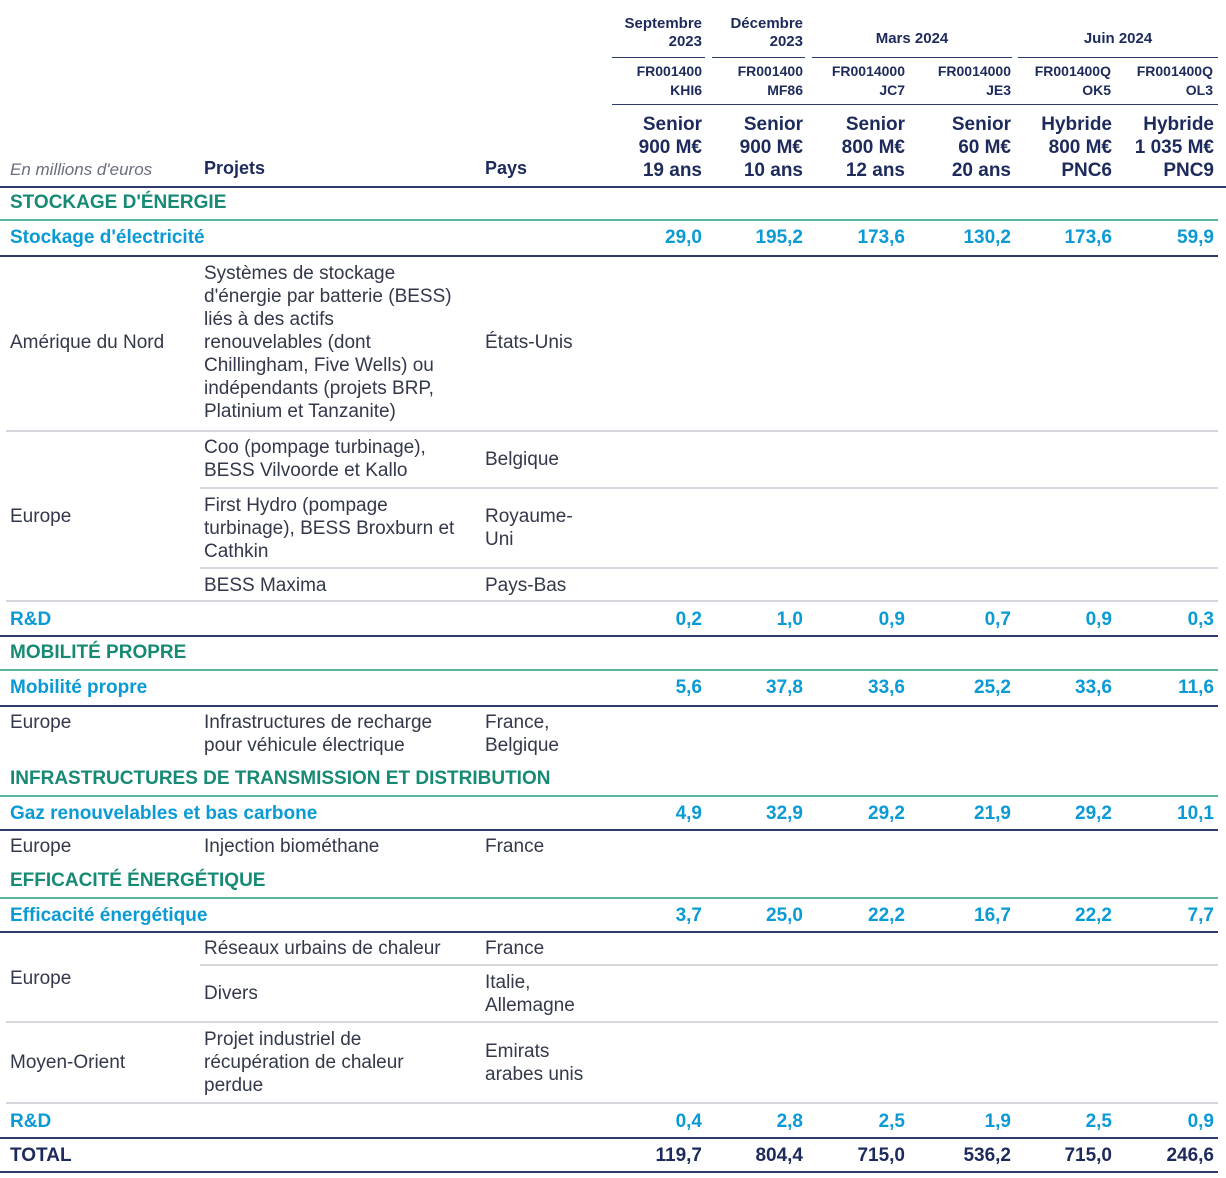  What do you see at coordinates (79, 687) in the screenshot?
I see `subtotal-label: Mobilité propre` at bounding box center [79, 687].